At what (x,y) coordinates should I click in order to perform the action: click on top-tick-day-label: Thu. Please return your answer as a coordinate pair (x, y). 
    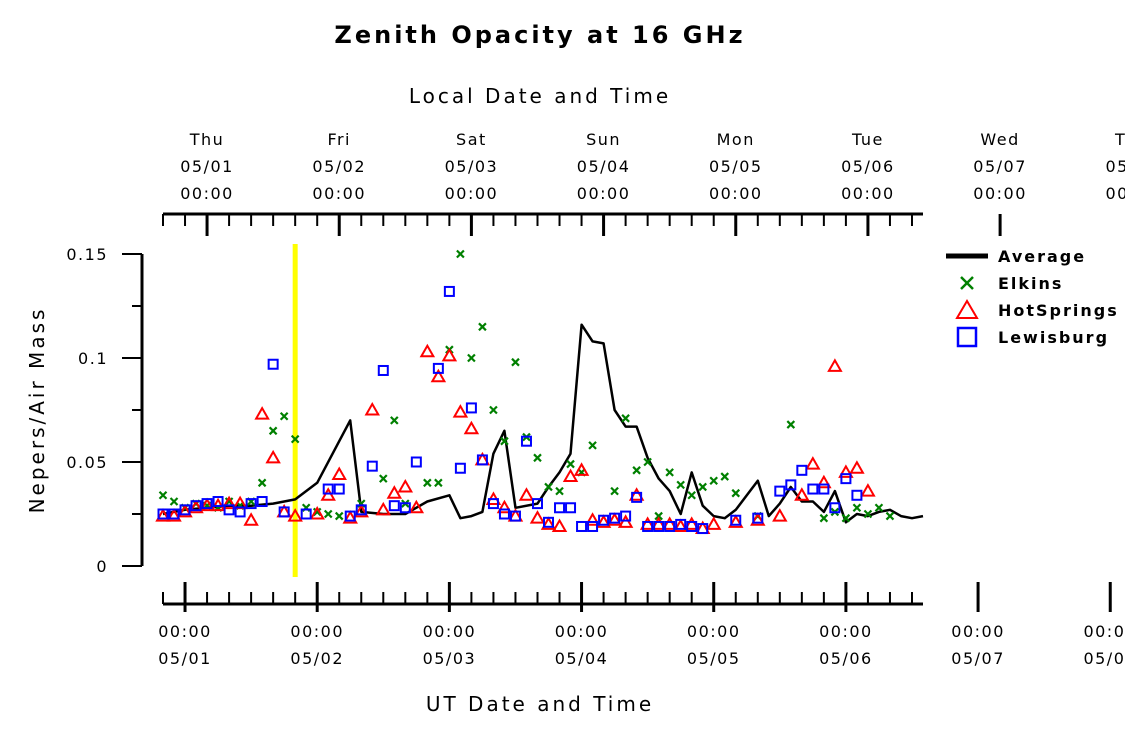
    Looking at the image, I should click on (207, 139).